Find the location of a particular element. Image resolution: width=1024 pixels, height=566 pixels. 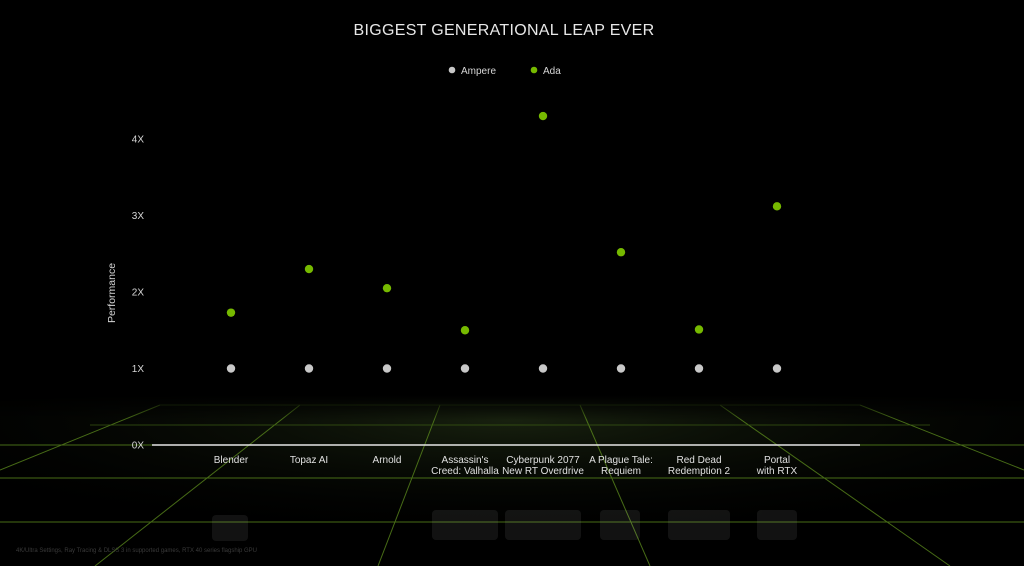

y-tick-label: 4X is located at coordinates (138, 140).